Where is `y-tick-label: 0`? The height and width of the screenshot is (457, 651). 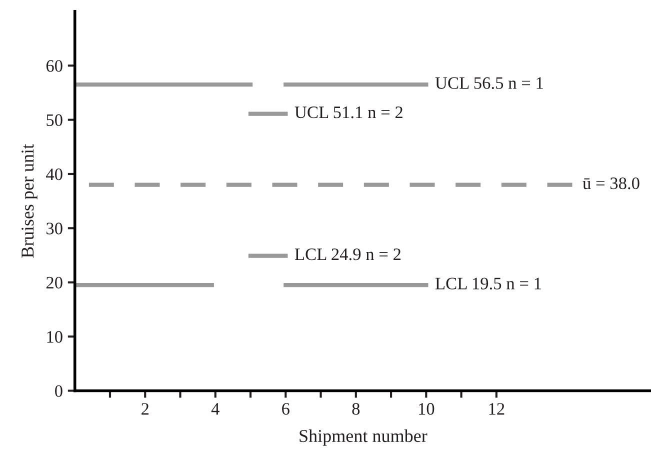
y-tick-label: 0 is located at coordinates (58, 391).